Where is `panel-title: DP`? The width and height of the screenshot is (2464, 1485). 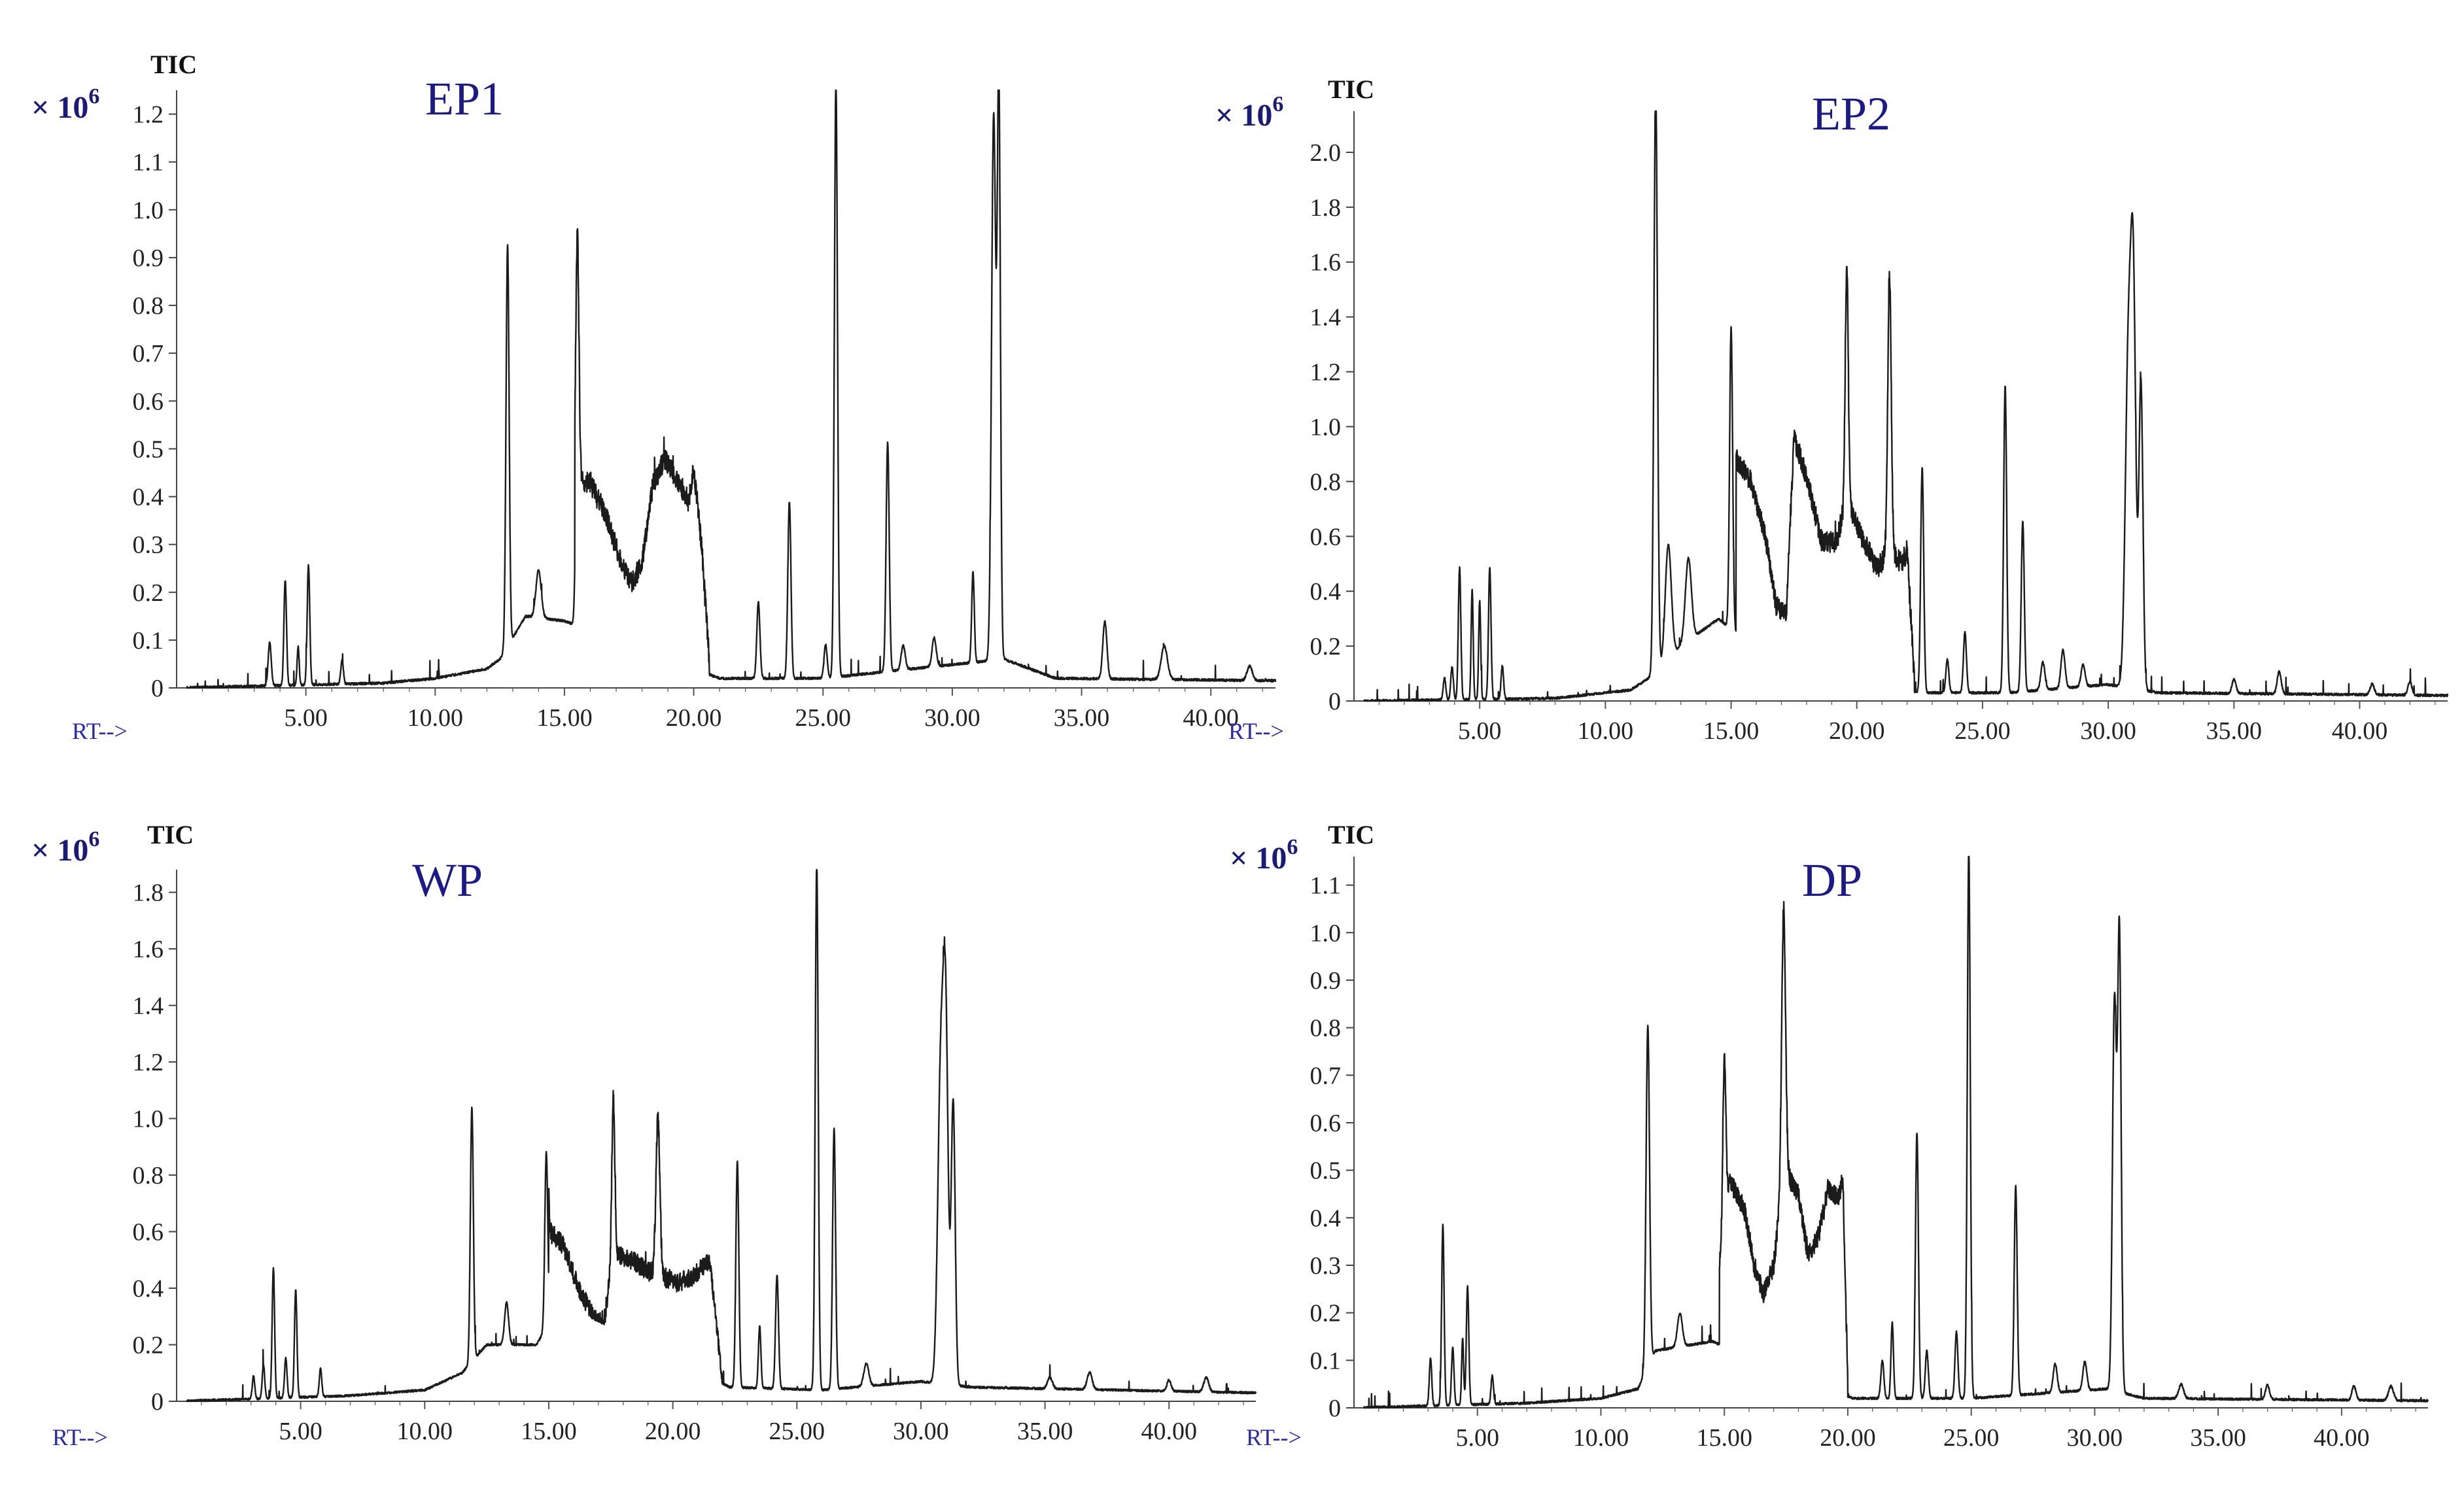 panel-title: DP is located at coordinates (1832, 880).